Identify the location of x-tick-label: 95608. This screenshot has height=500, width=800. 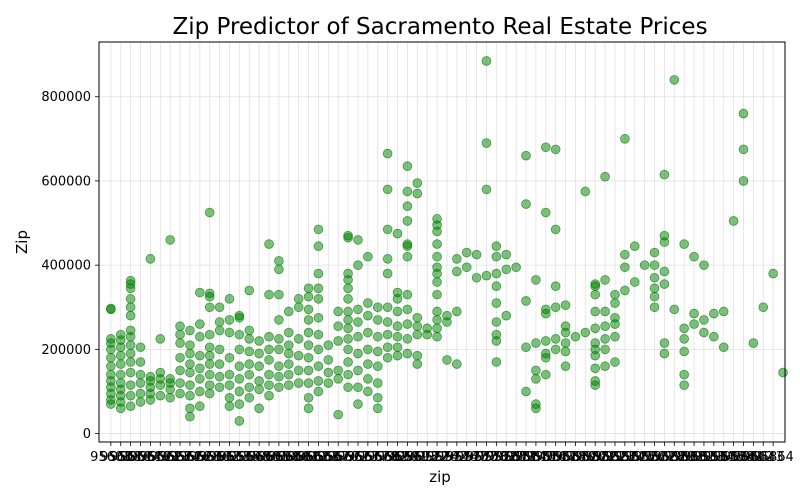
(120, 457).